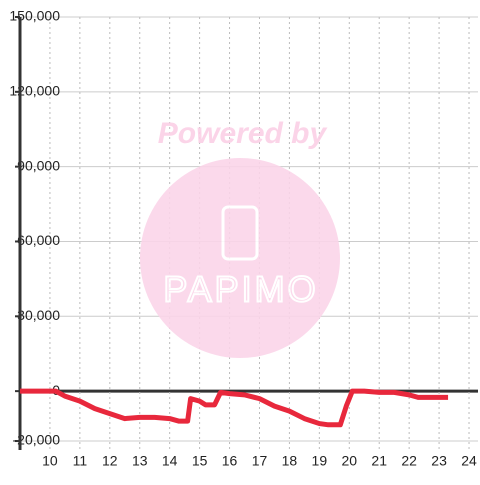 This screenshot has width=480, height=485. Describe the element at coordinates (260, 461) in the screenshot. I see `x-tick-label: 17` at that location.